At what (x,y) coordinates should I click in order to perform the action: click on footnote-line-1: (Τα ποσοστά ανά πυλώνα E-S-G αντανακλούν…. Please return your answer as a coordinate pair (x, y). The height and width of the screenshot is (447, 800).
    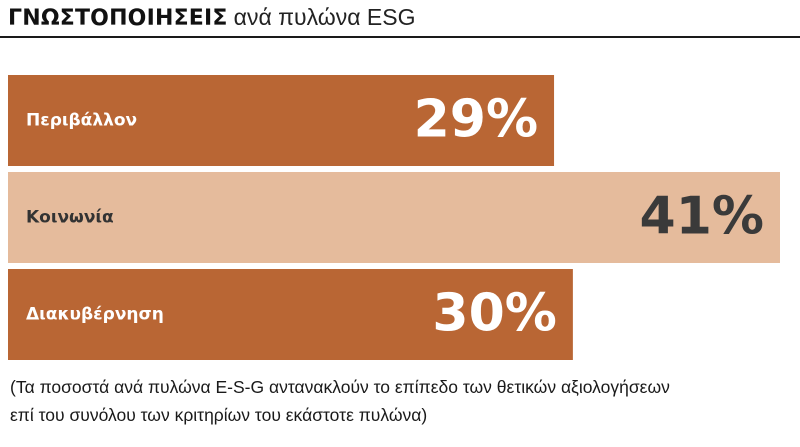
    Looking at the image, I should click on (340, 387).